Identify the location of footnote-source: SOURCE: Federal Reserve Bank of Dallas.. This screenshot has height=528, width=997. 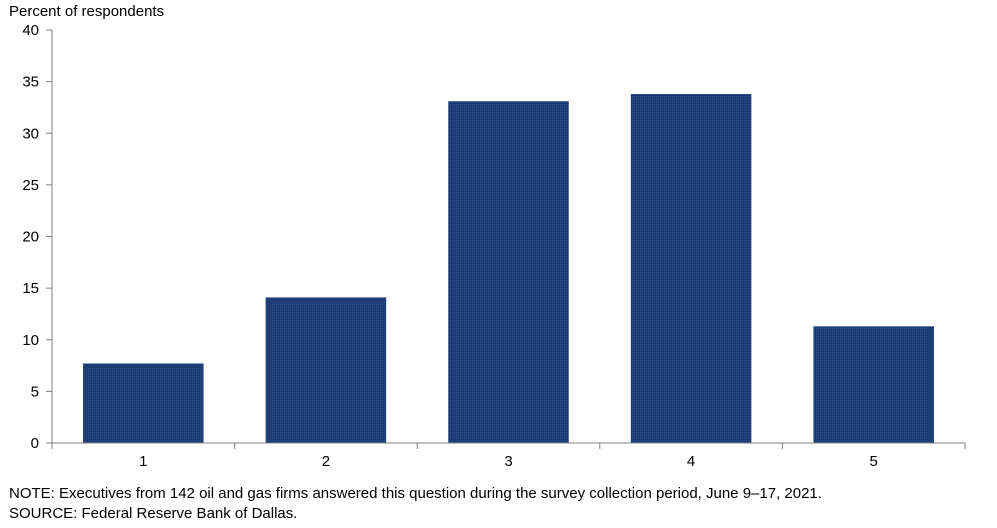
(153, 513).